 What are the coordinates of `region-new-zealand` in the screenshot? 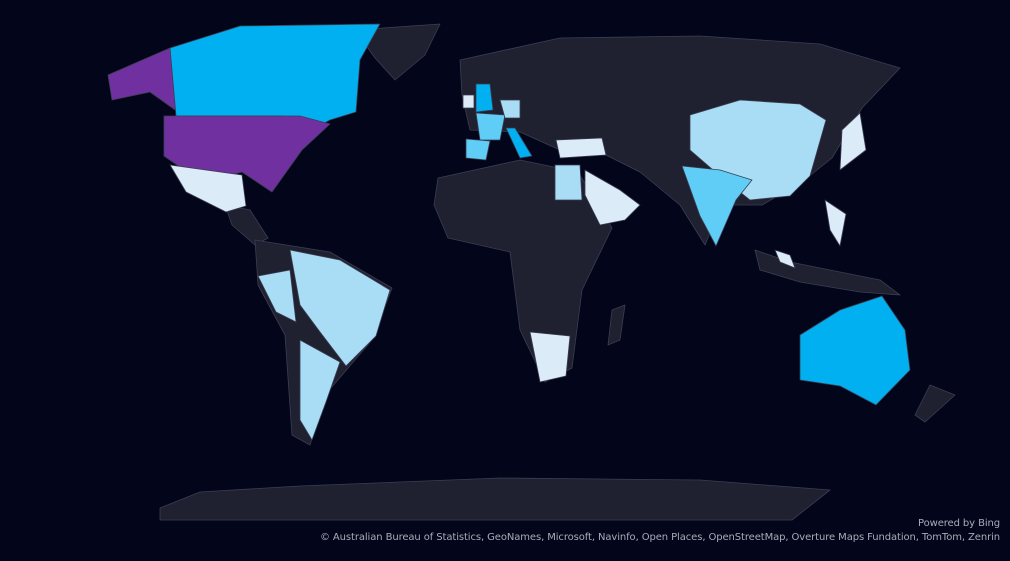 It's located at (935, 403).